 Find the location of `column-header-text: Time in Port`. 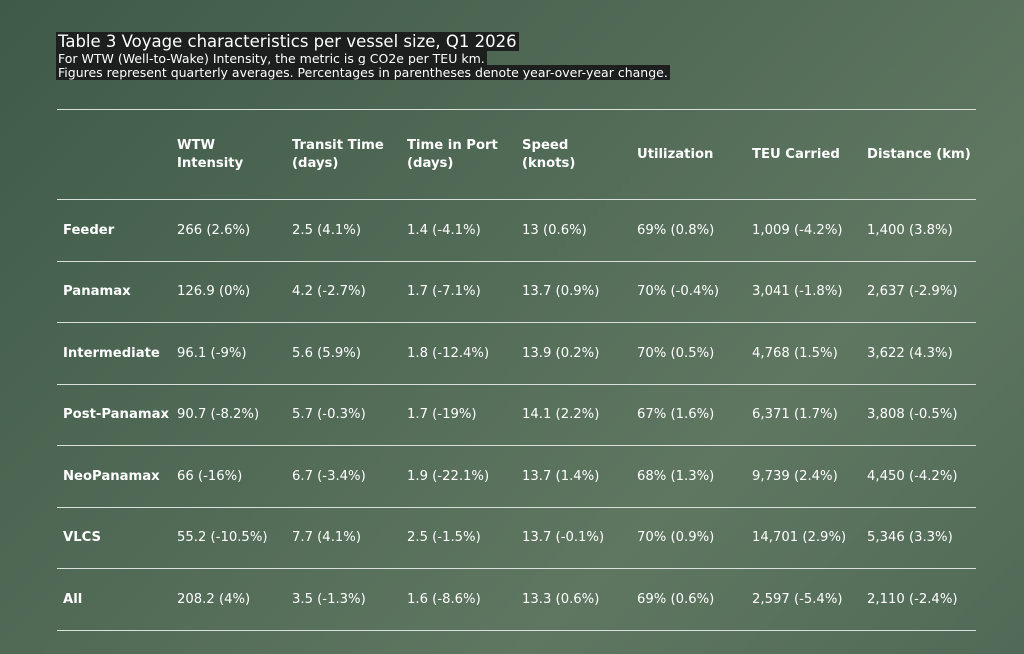

column-header-text: Time in Port is located at coordinates (452, 145).